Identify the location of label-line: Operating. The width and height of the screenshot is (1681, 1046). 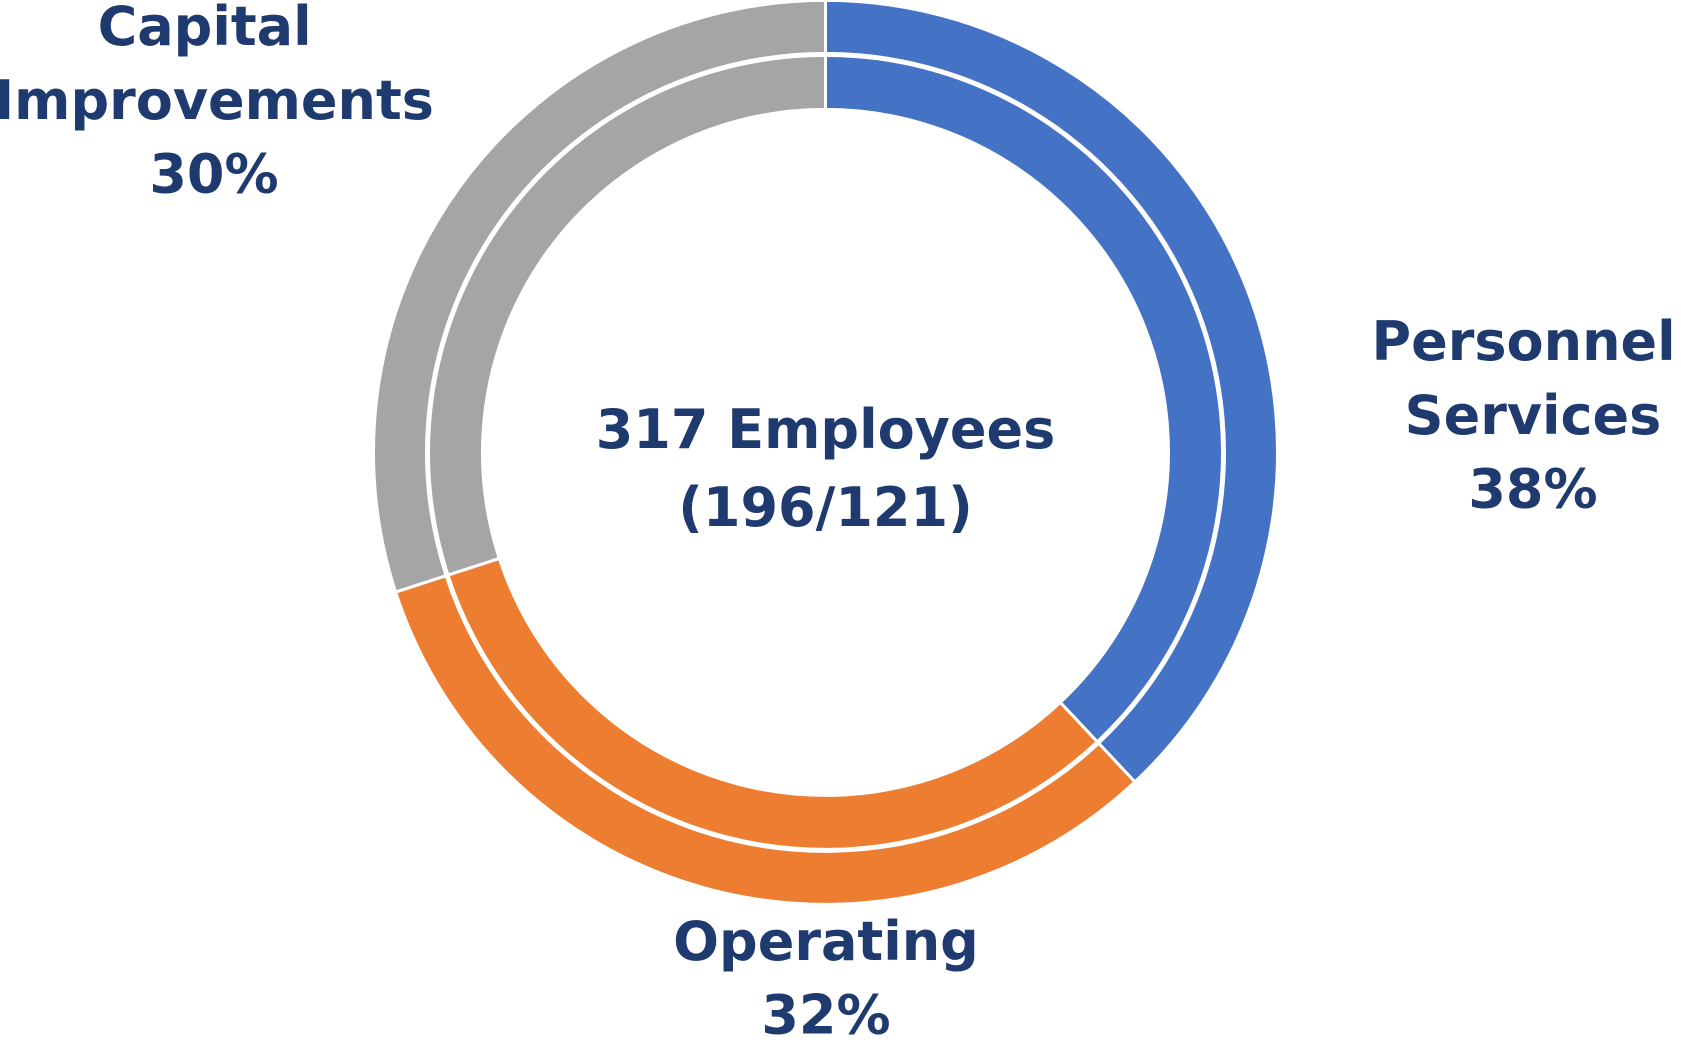
(826, 941).